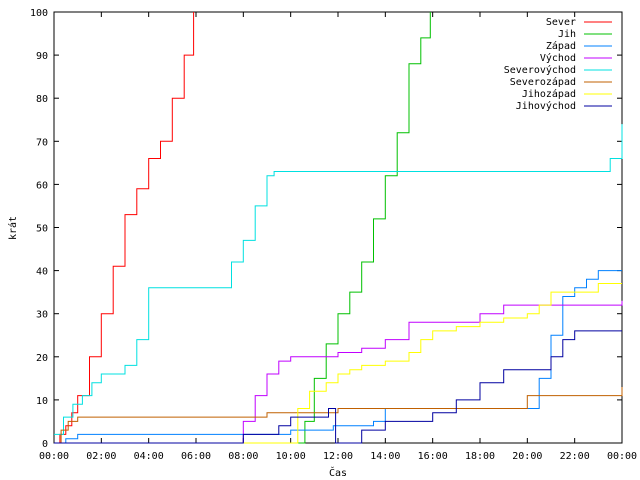 Image resolution: width=640 pixels, height=480 pixels. I want to click on x-tick-label: 14:00, so click(385, 456).